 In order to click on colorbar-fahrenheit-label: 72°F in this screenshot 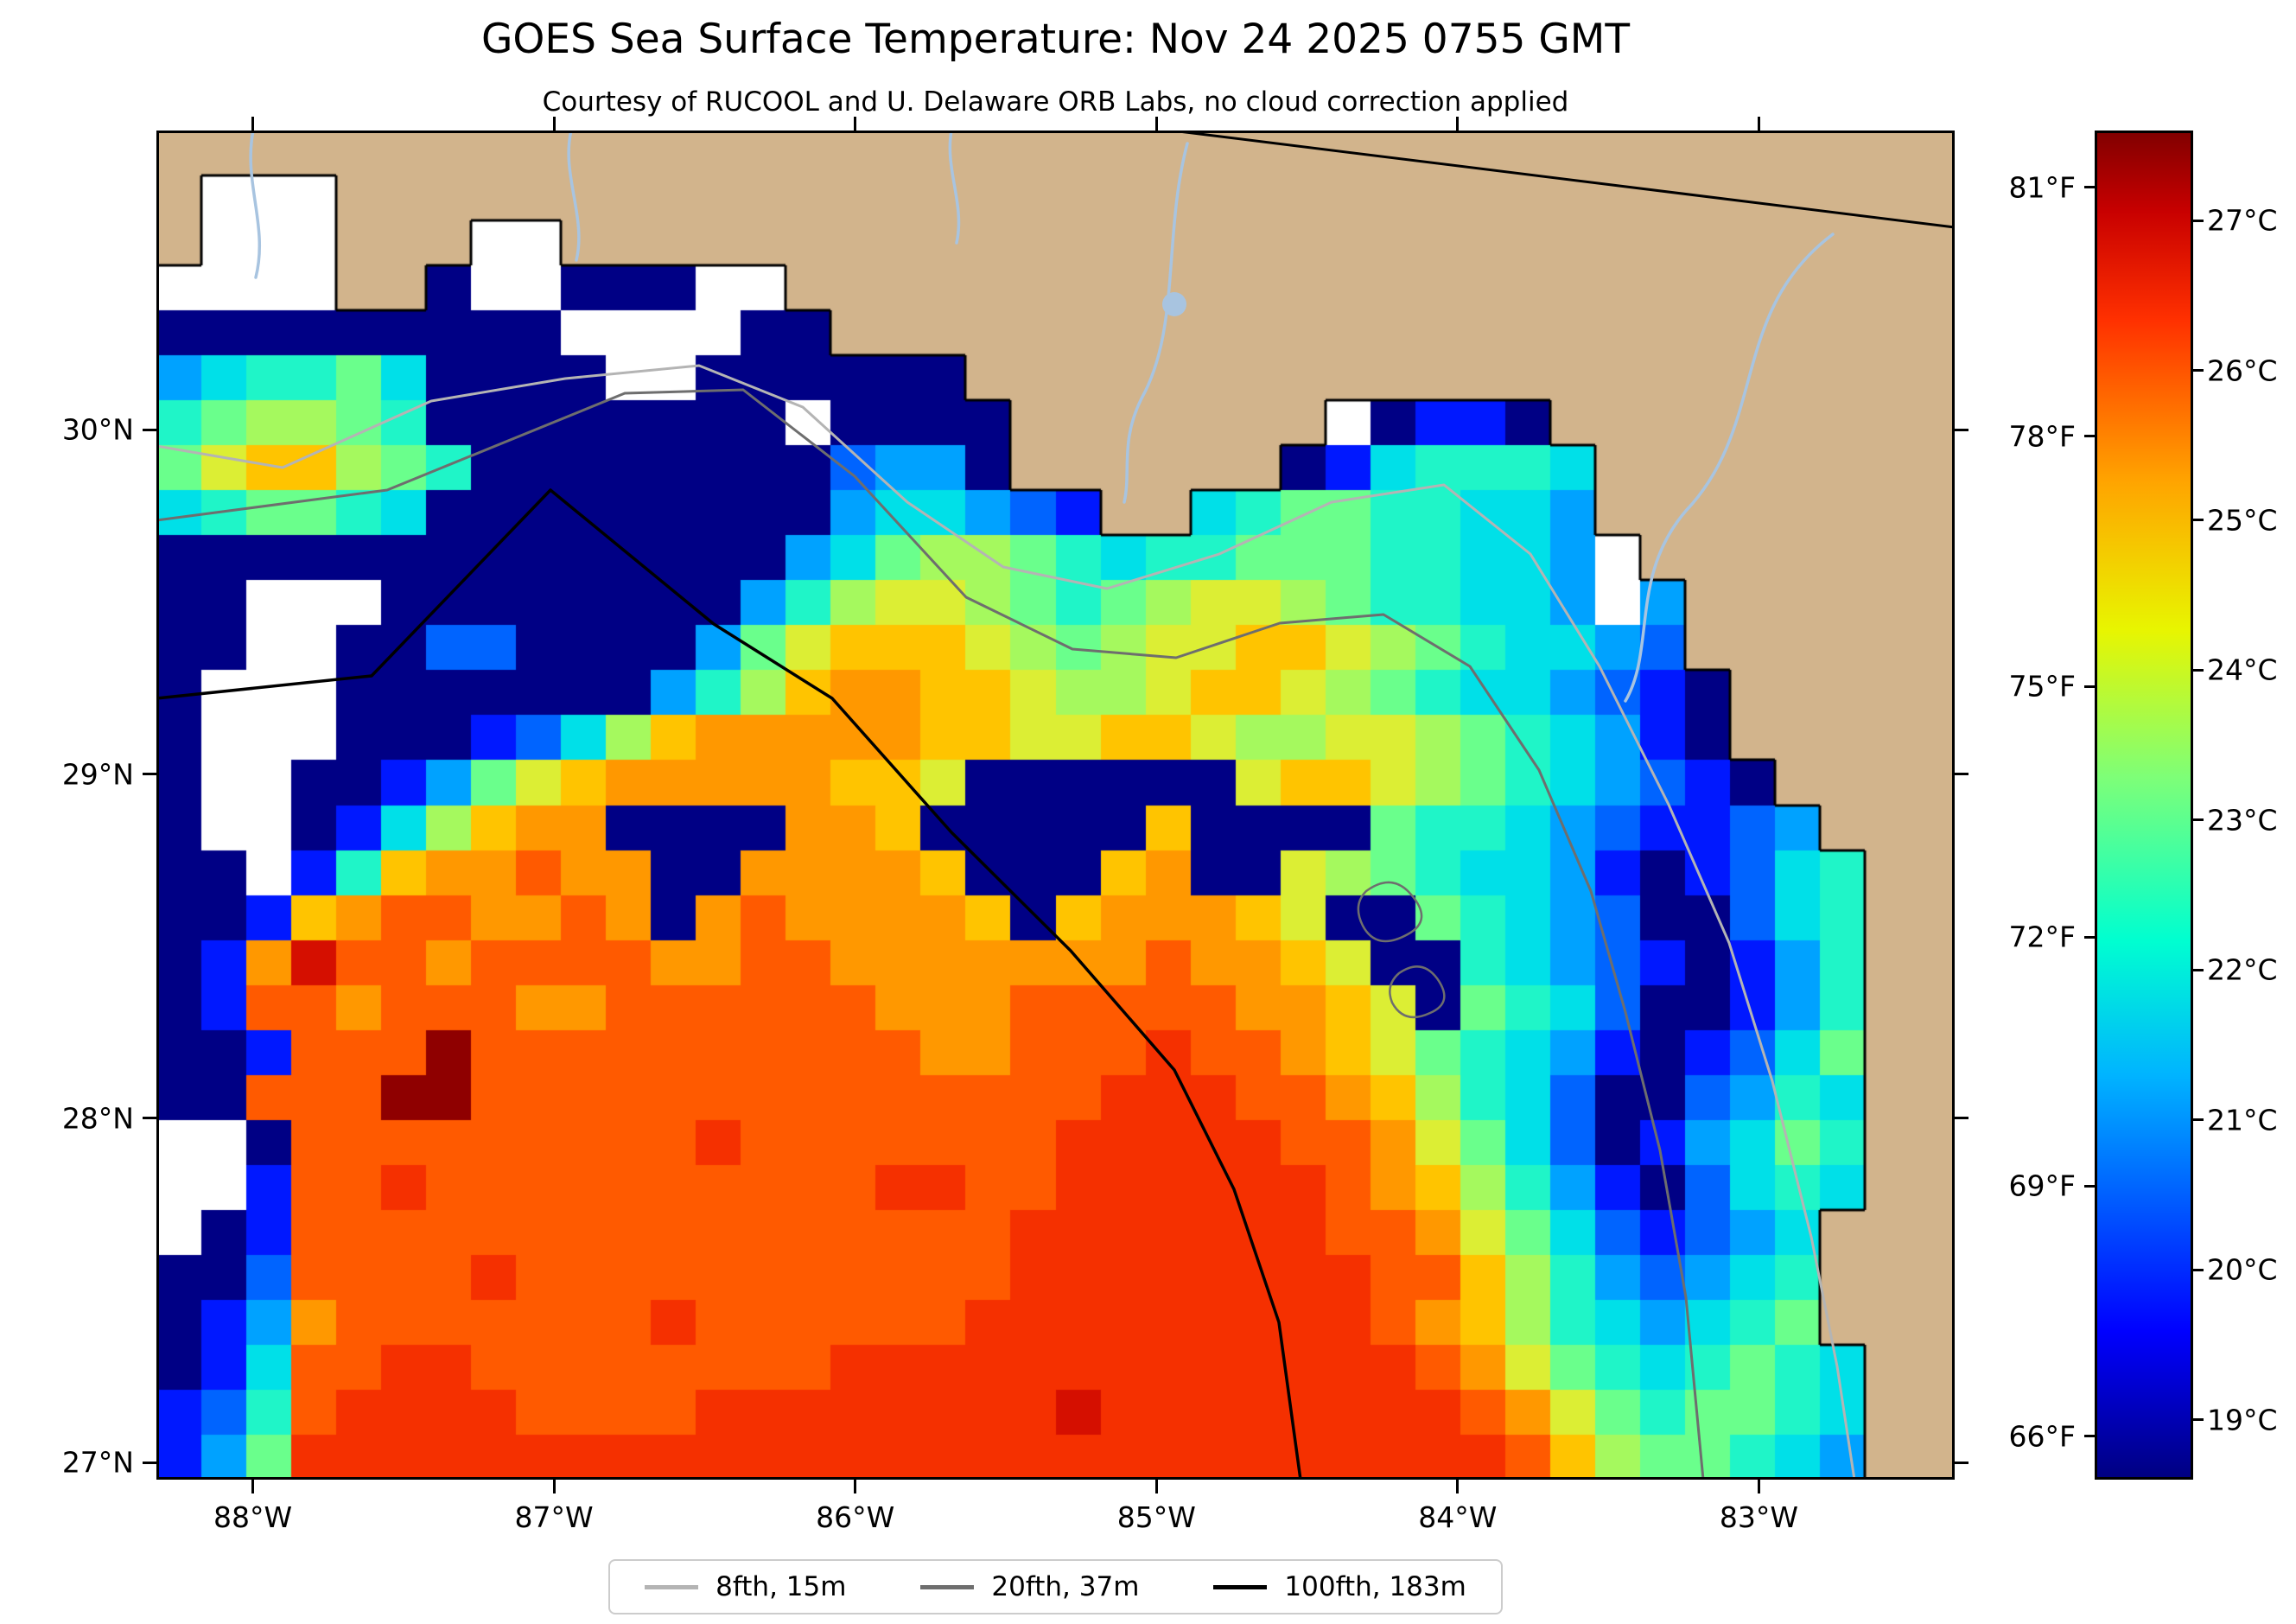, I will do `click(2042, 937)`.